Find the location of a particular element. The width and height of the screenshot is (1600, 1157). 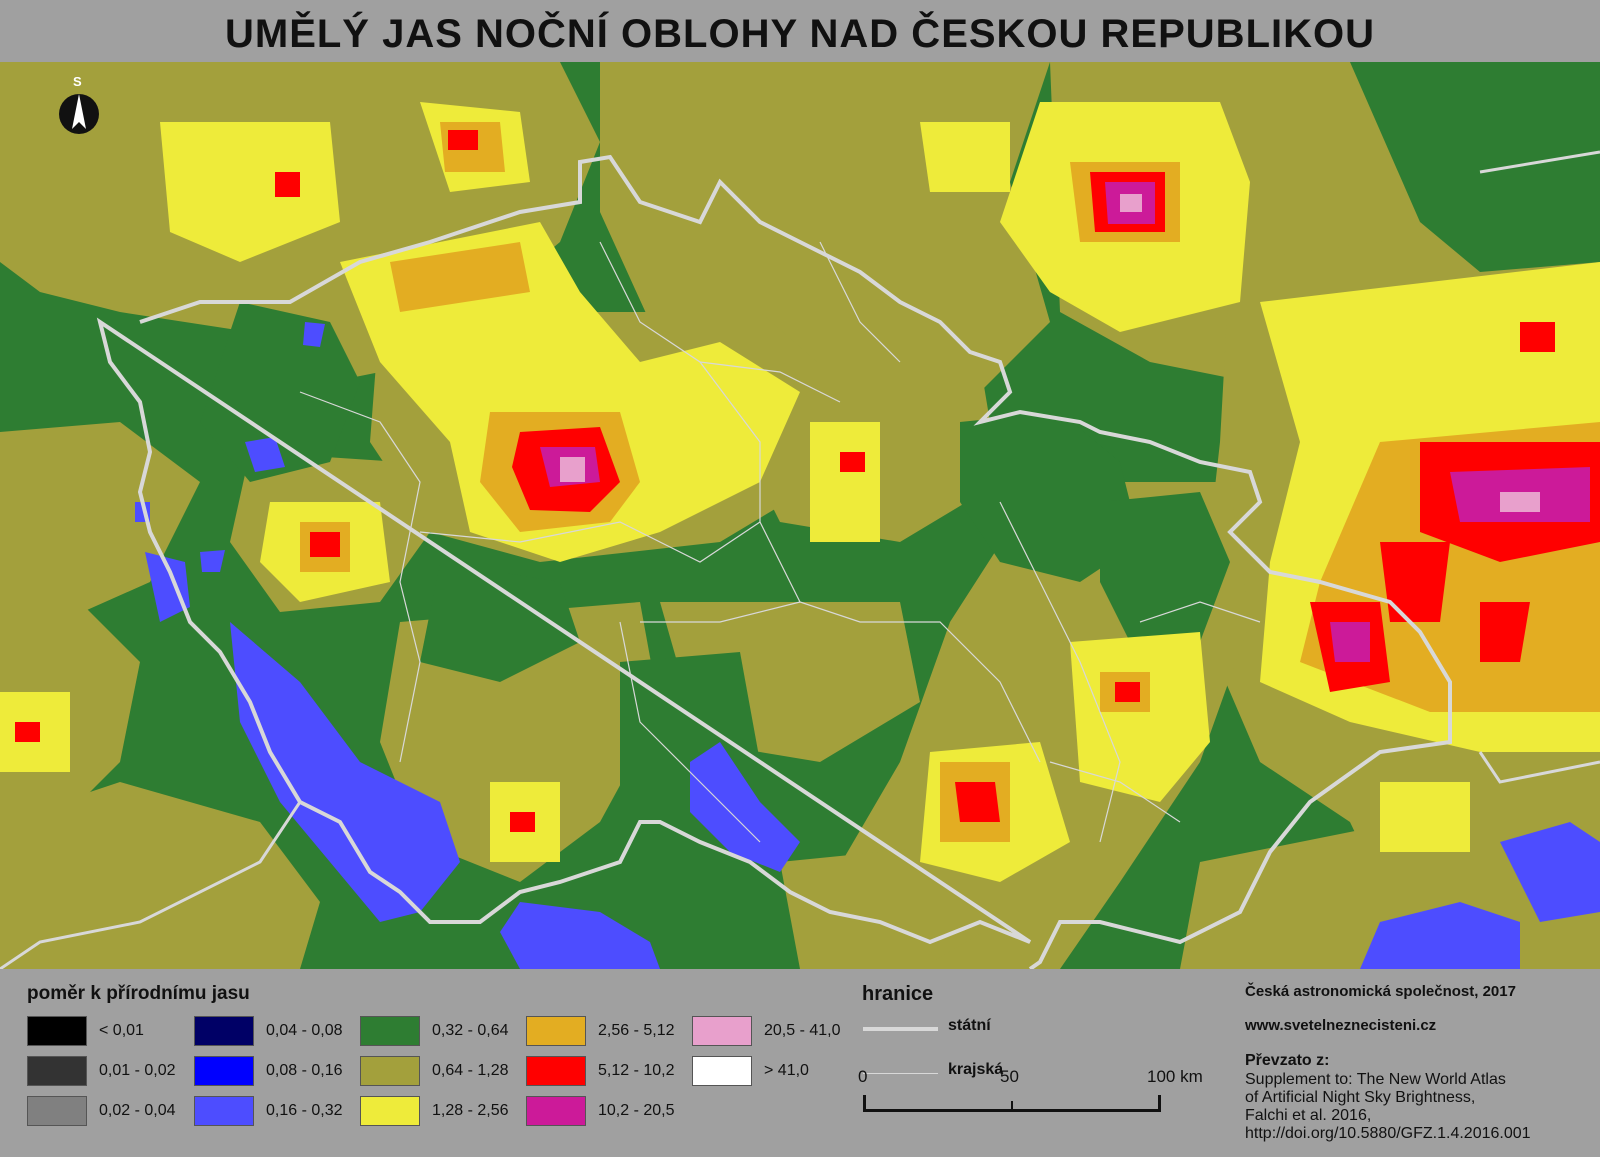

state-border-label: státní is located at coordinates (969, 1025).